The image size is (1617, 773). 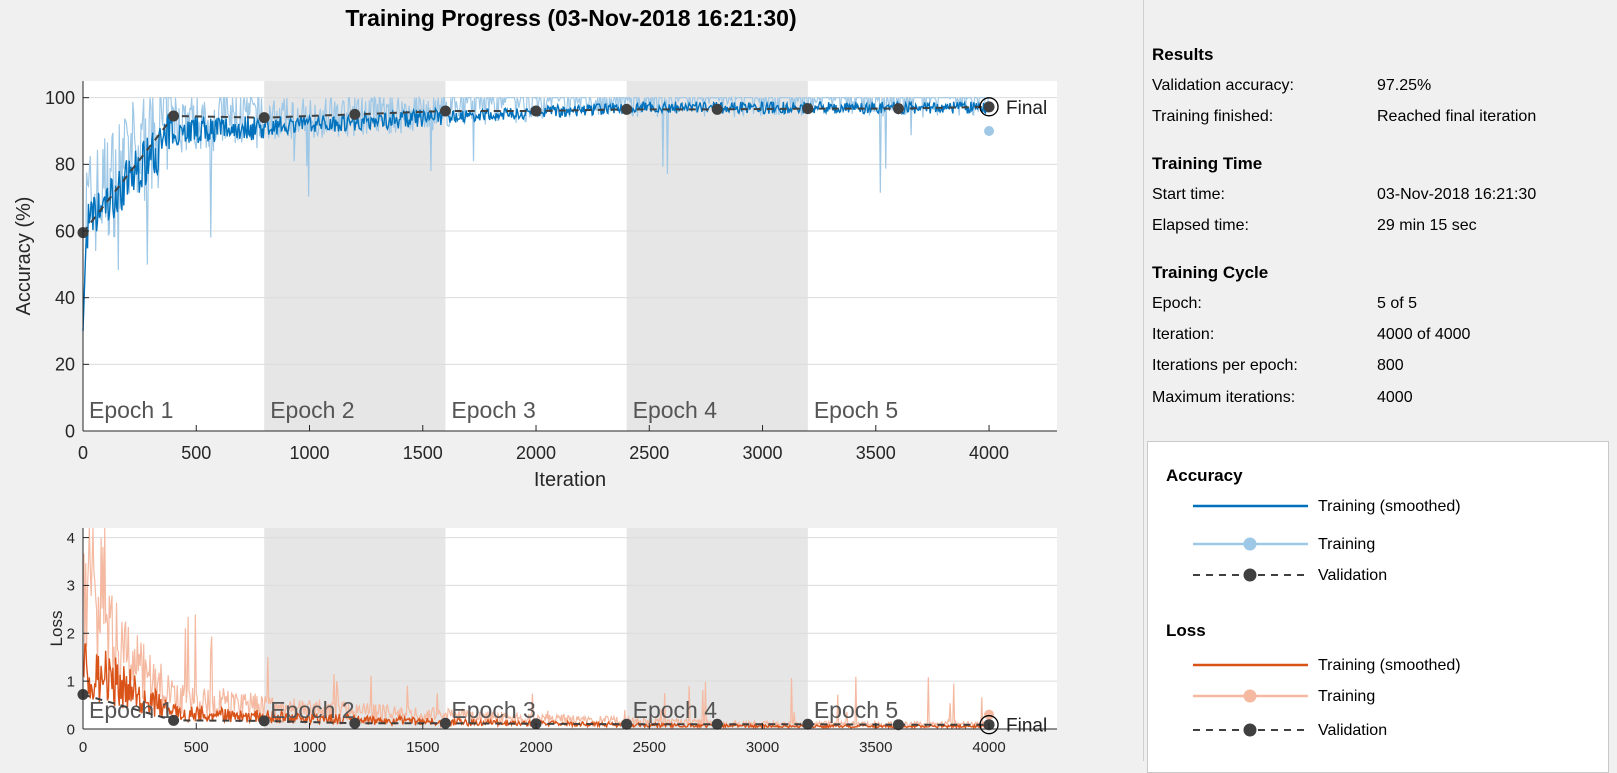 What do you see at coordinates (83, 453) in the screenshot?
I see `x-tick-label: 0` at bounding box center [83, 453].